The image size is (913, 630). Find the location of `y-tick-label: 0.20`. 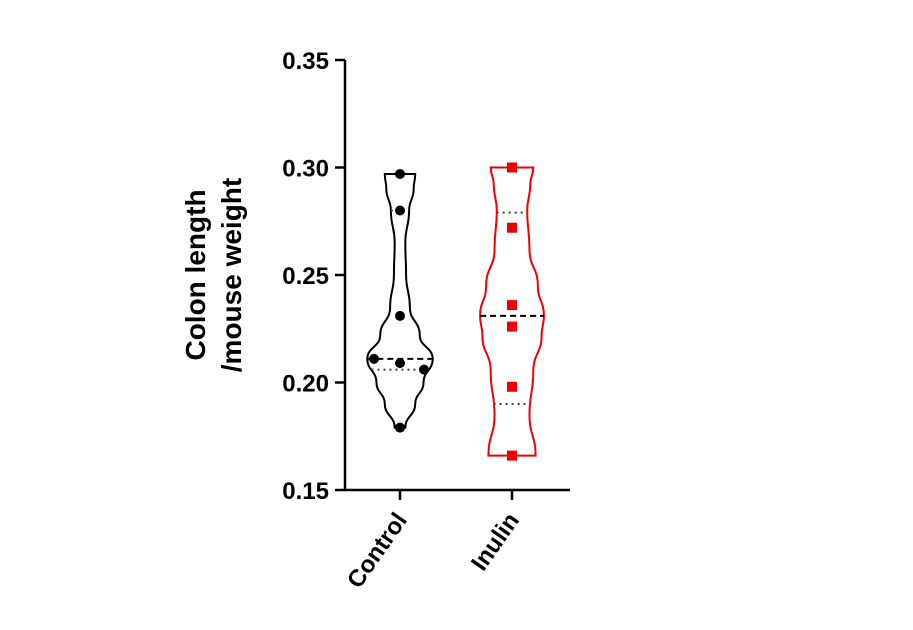

y-tick-label: 0.20 is located at coordinates (305, 384).